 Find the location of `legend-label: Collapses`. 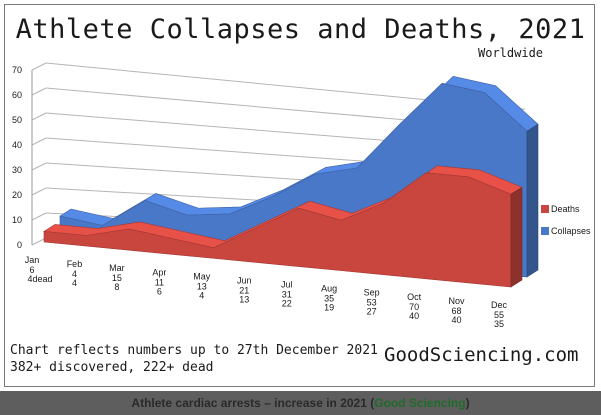

legend-label: Collapses is located at coordinates (571, 231).